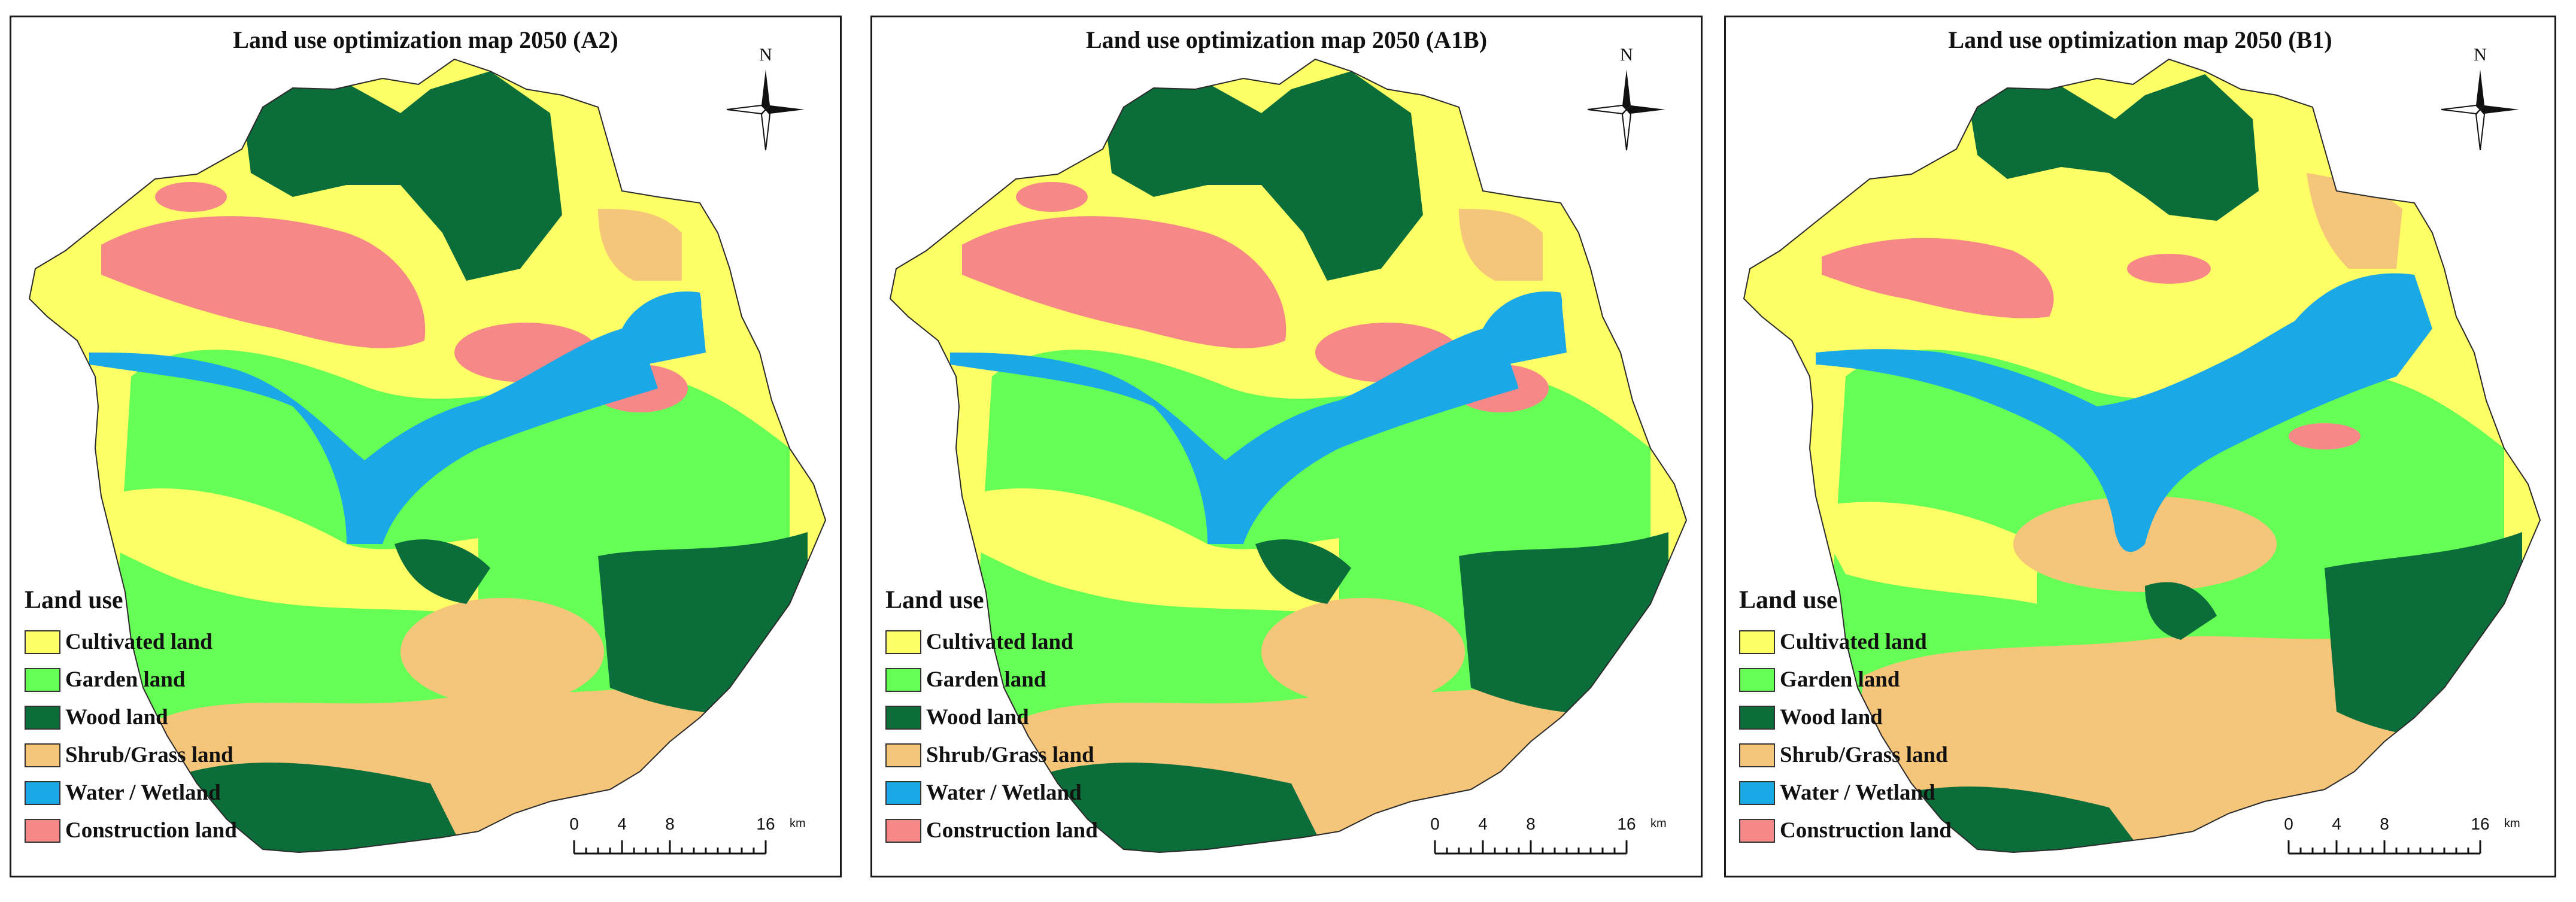  Describe the element at coordinates (2140, 39) in the screenshot. I see `panel-title: Land use optimization map 2050 (B1)` at that location.